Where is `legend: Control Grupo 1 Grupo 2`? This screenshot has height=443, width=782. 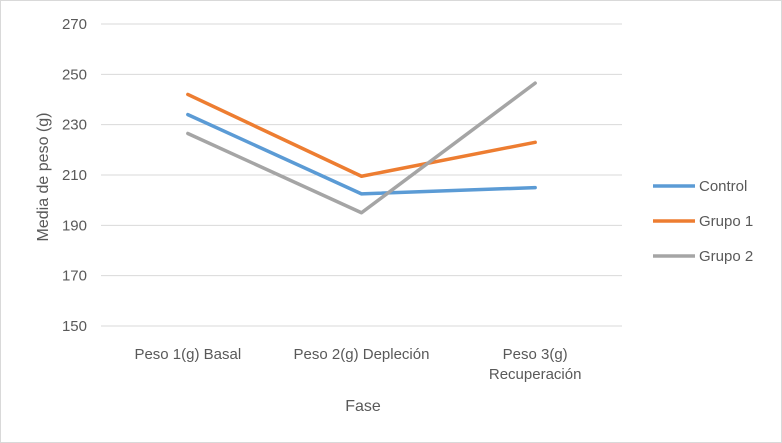 legend: Control Grupo 1 Grupo 2 is located at coordinates (703, 221).